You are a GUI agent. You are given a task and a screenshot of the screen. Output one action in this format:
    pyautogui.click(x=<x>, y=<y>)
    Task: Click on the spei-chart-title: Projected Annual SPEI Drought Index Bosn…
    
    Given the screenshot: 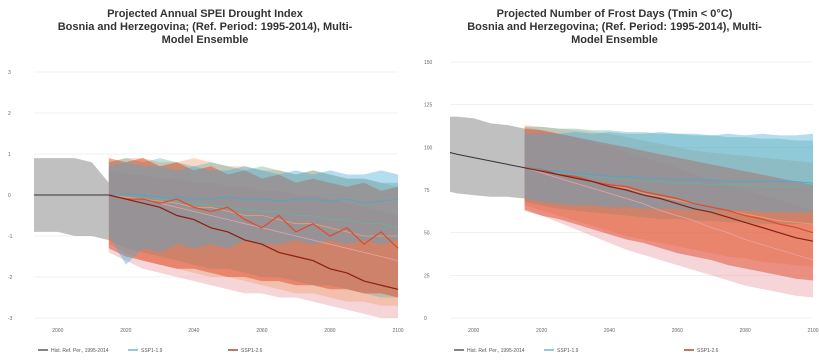 What is the action you would take?
    pyautogui.click(x=205, y=27)
    